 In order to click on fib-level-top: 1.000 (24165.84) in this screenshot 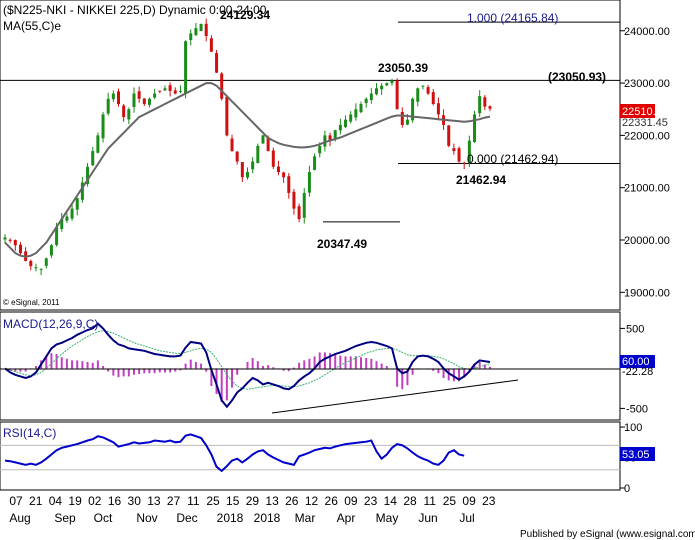, I will do `click(512, 18)`.